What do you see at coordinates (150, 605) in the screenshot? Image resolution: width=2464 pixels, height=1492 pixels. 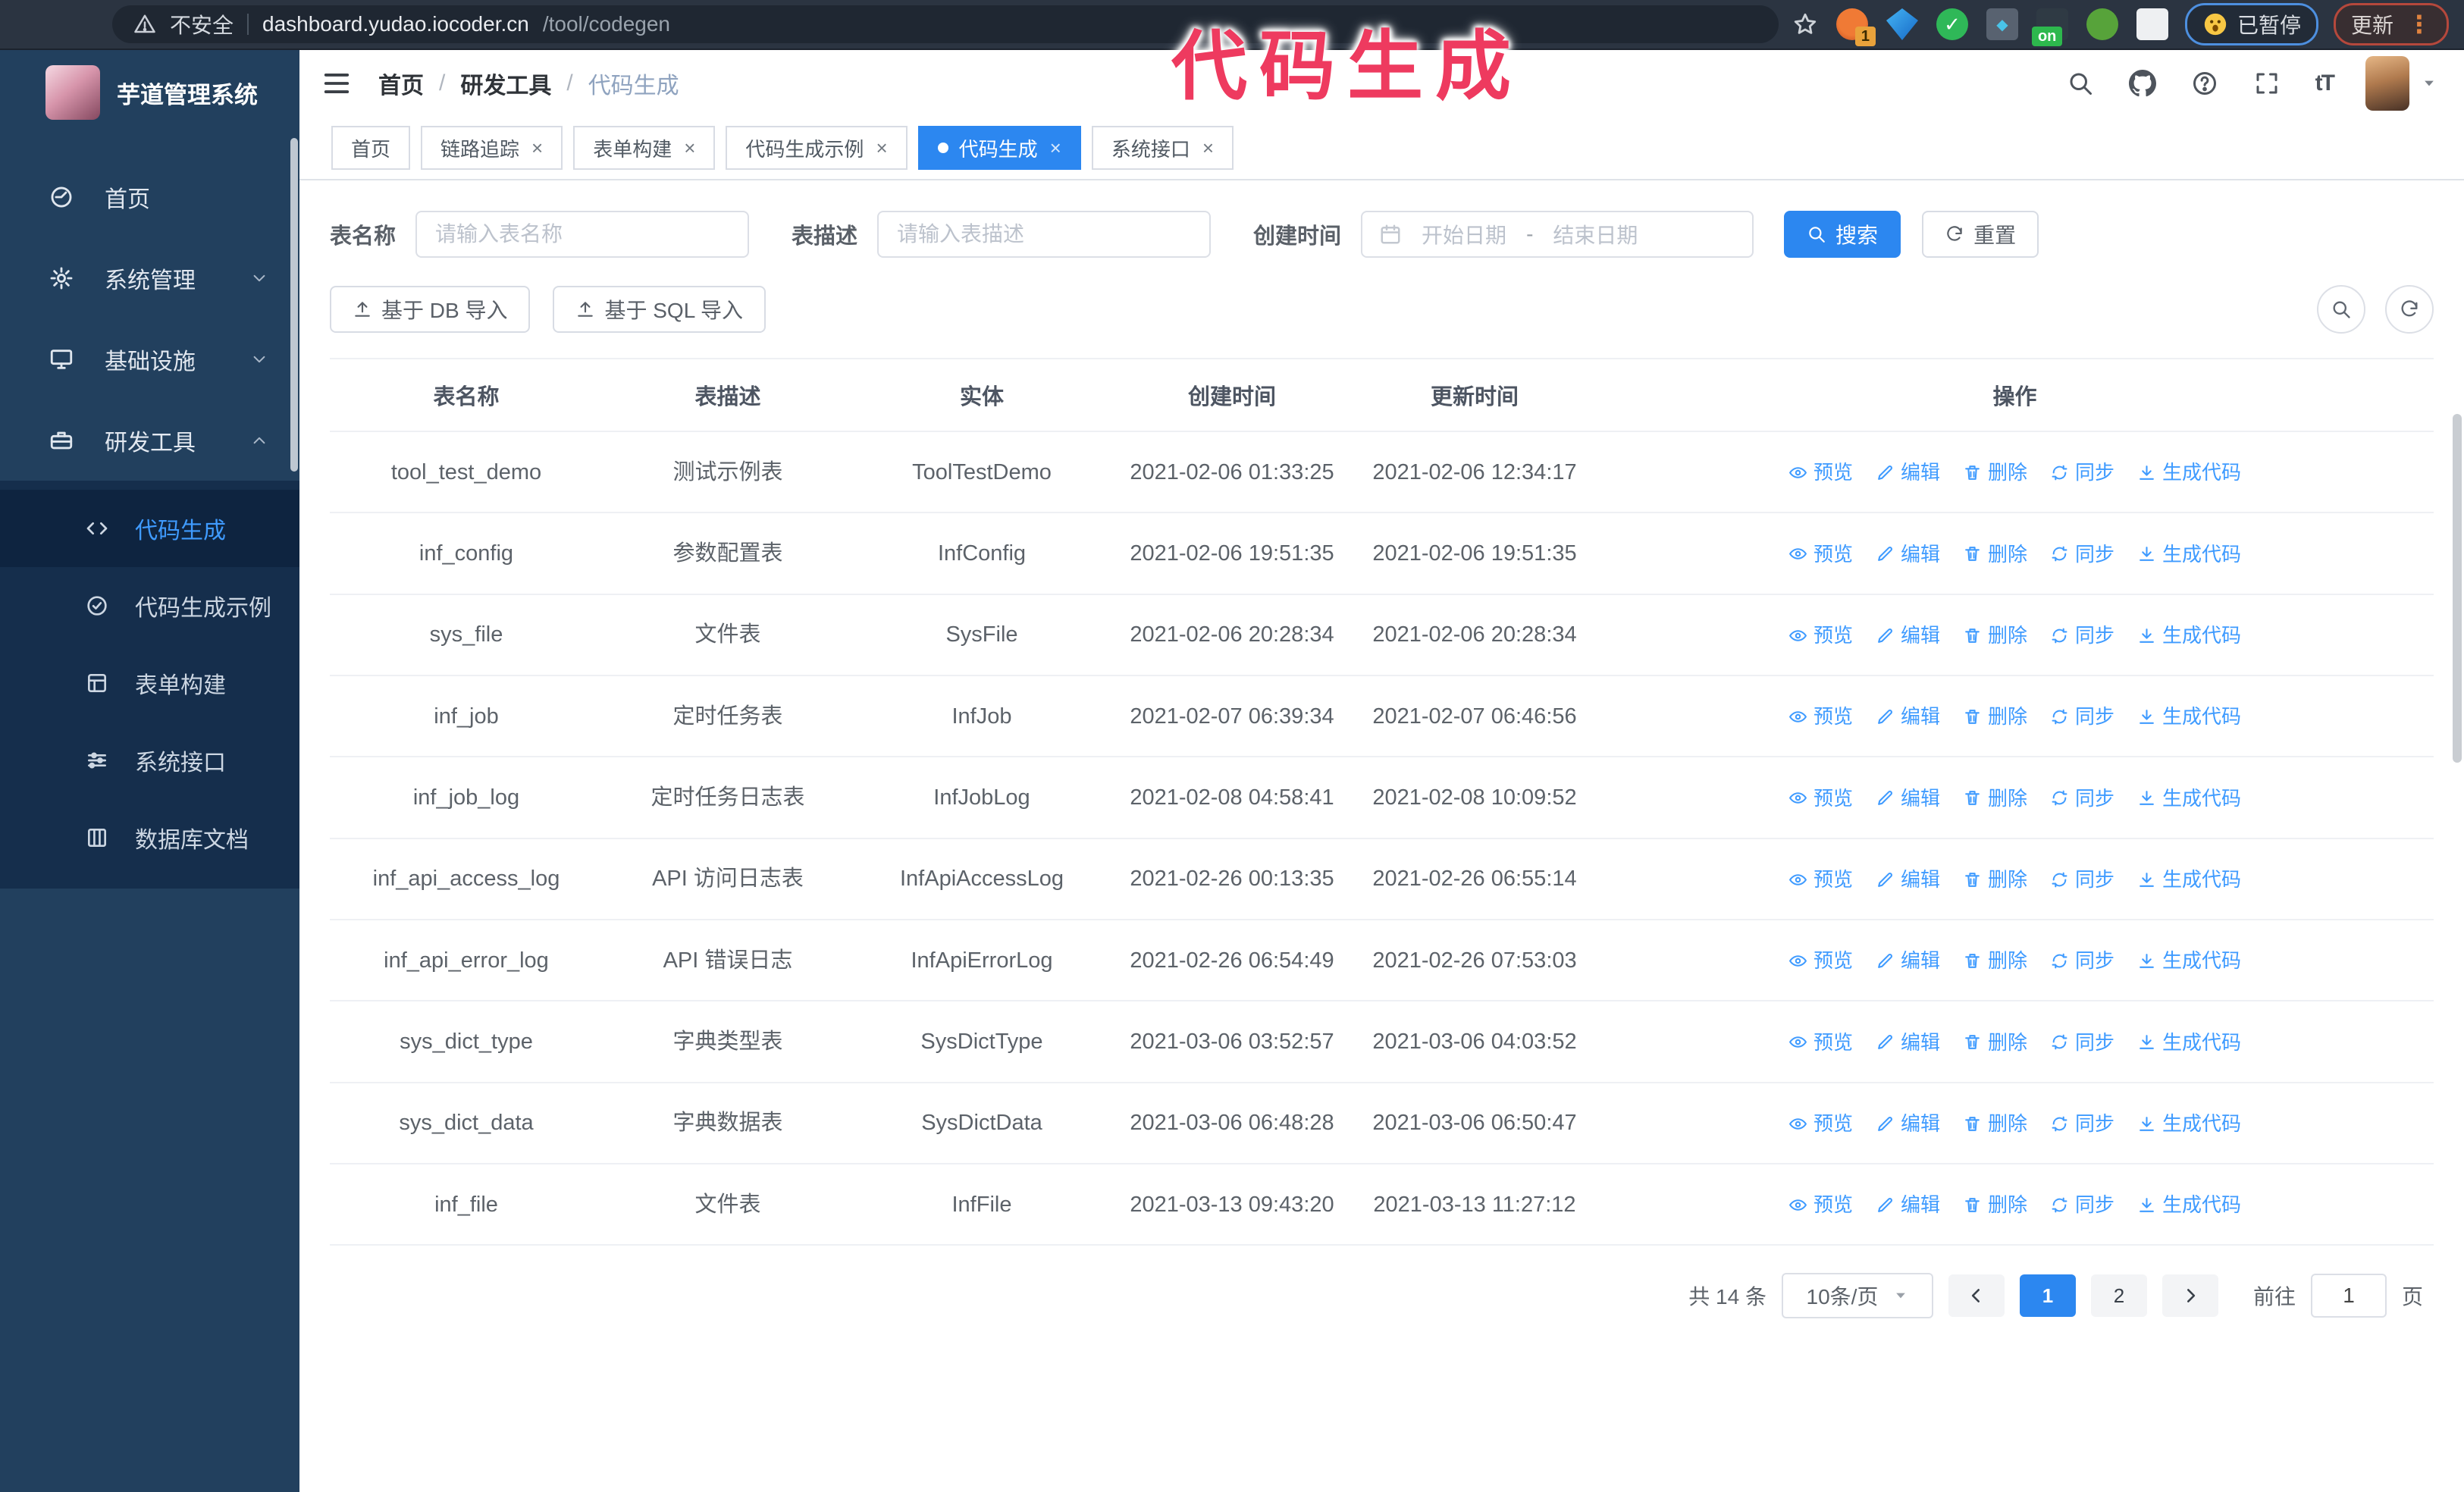 I see `sidebar-item-codegen-example: 代码生成示例` at bounding box center [150, 605].